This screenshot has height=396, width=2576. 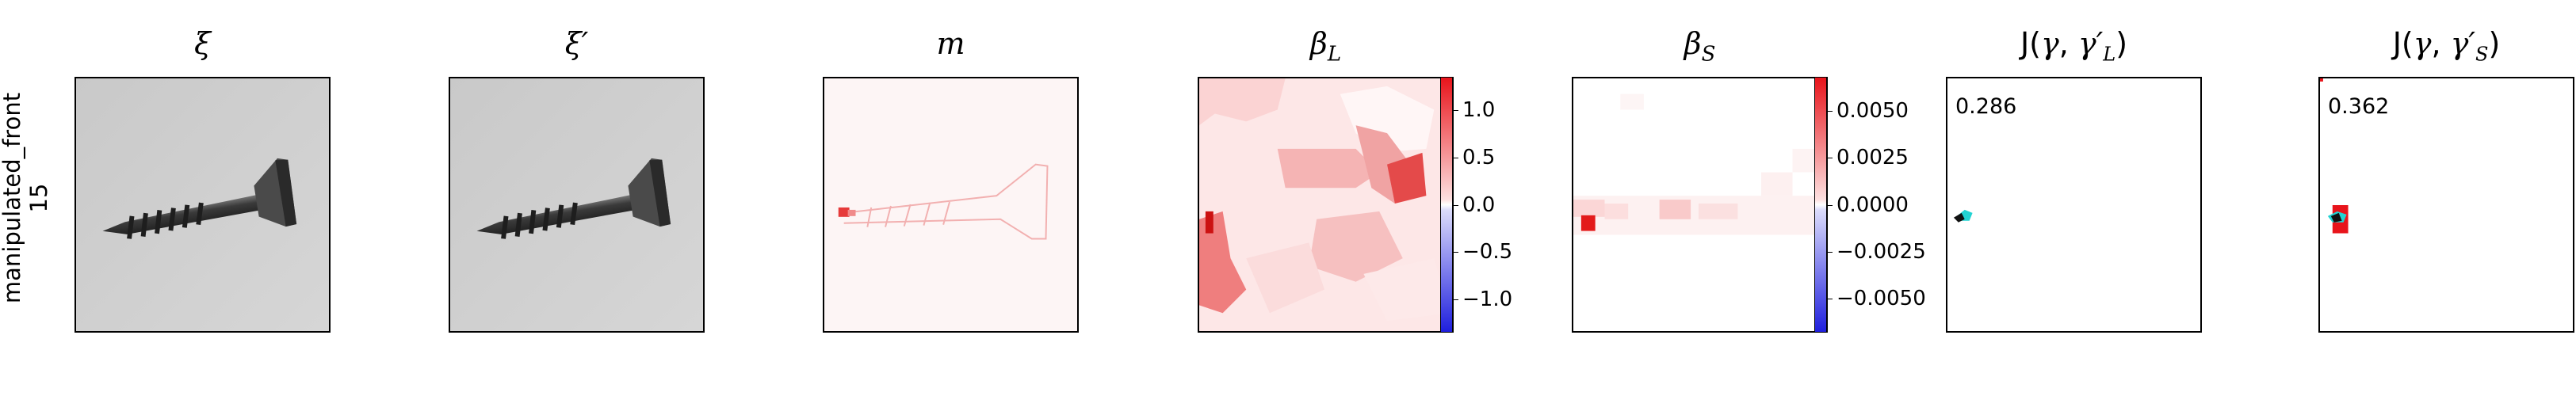 I want to click on panel-m, so click(x=951, y=205).